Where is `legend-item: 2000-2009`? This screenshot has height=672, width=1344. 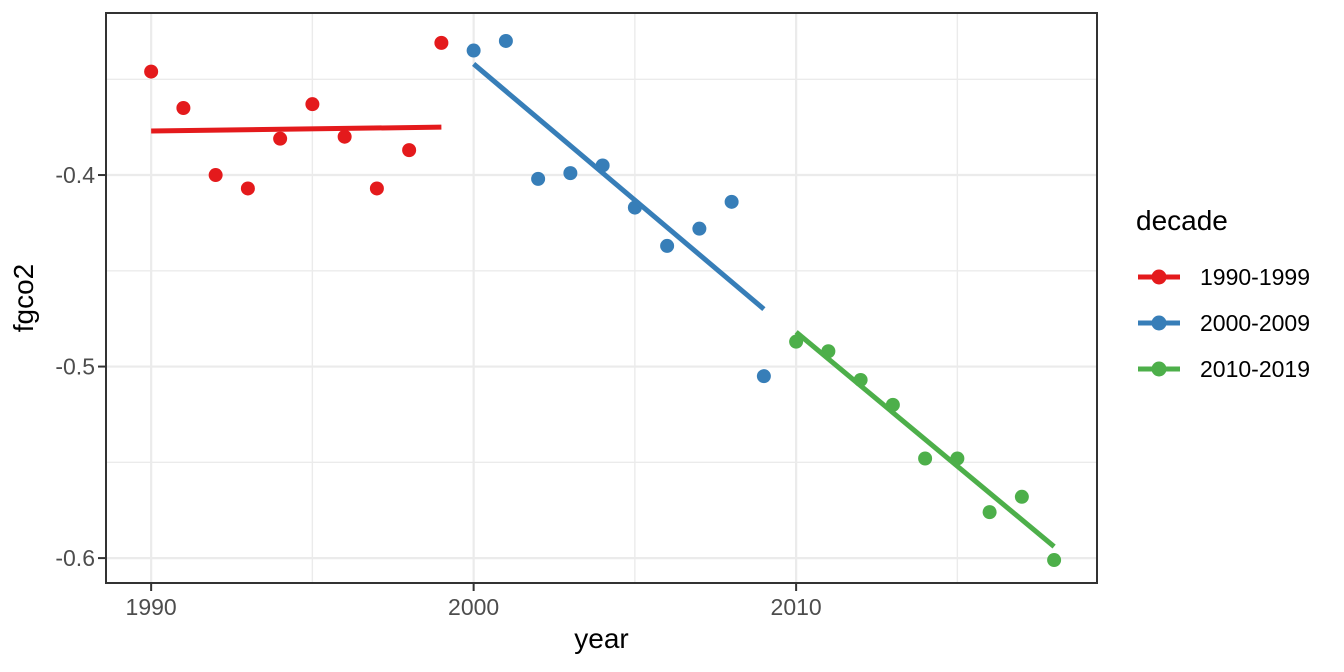 legend-item: 2000-2009 is located at coordinates (1223, 323).